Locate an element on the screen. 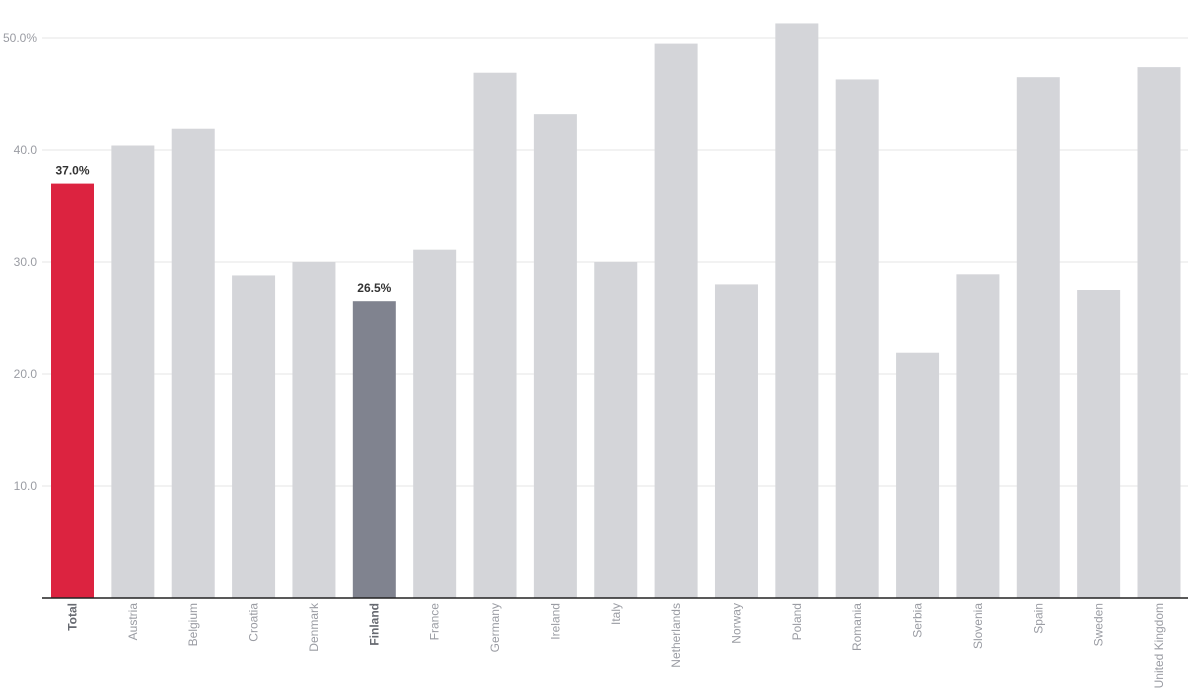 The height and width of the screenshot is (700, 1200). y-axis-ticks: 10.0 20.0 30.0 40.0 50.0% is located at coordinates (20, 262).